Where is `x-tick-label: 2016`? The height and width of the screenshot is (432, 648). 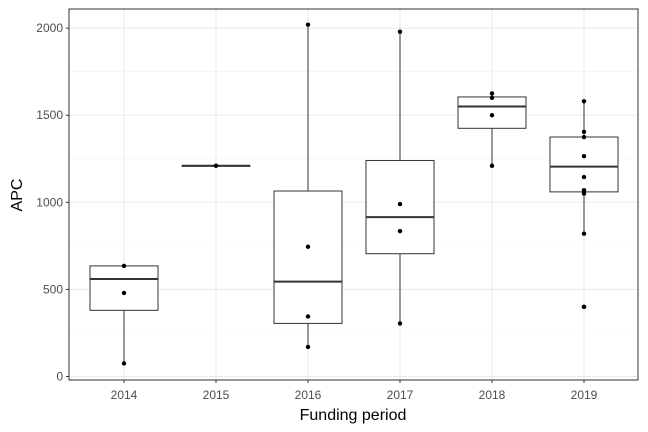
x-tick-label: 2016 is located at coordinates (308, 395).